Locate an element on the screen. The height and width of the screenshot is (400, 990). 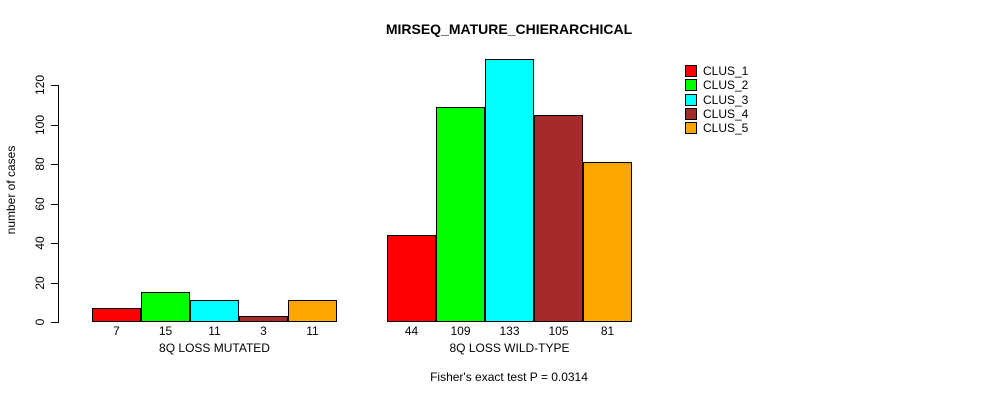
y-tick-label: 0 is located at coordinates (40, 322).